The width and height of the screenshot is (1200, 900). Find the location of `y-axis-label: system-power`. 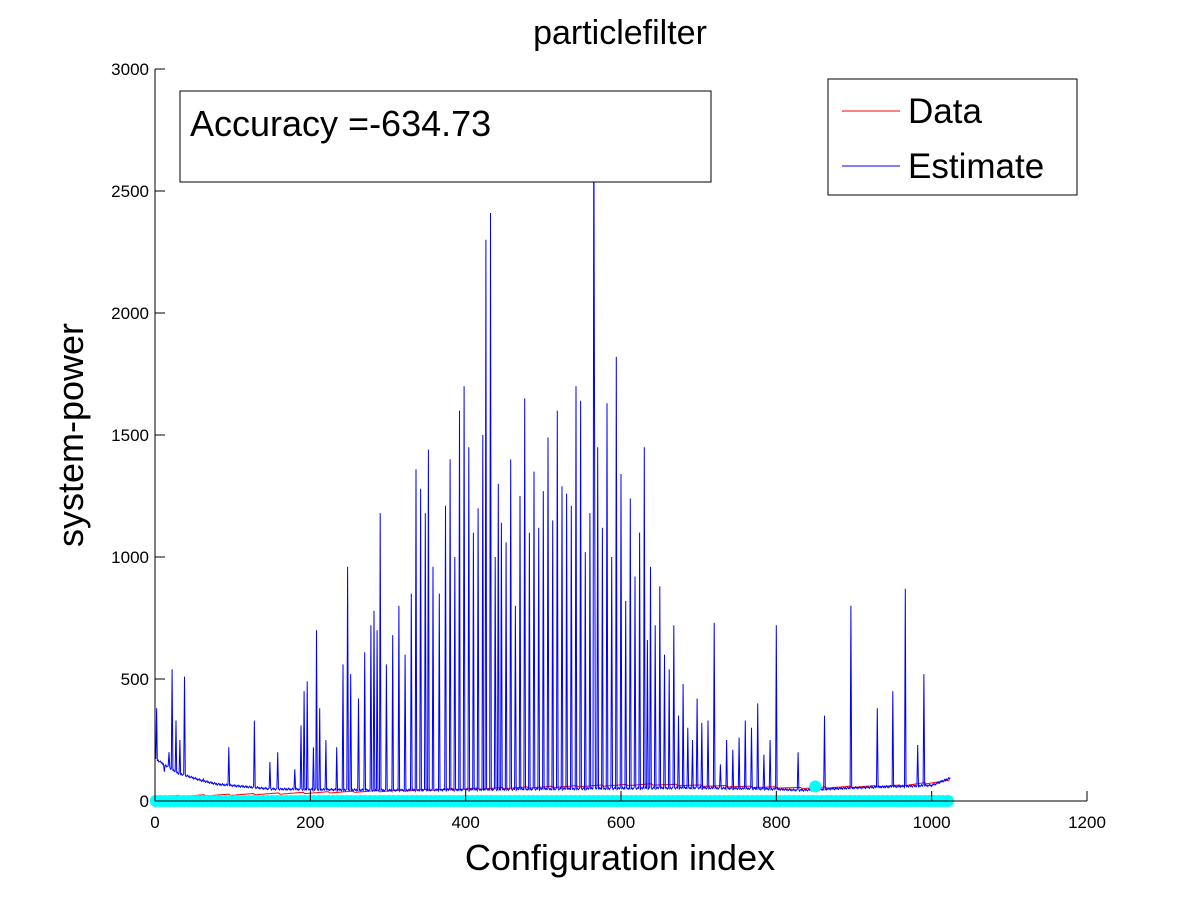

y-axis-label: system-power is located at coordinates (70, 435).